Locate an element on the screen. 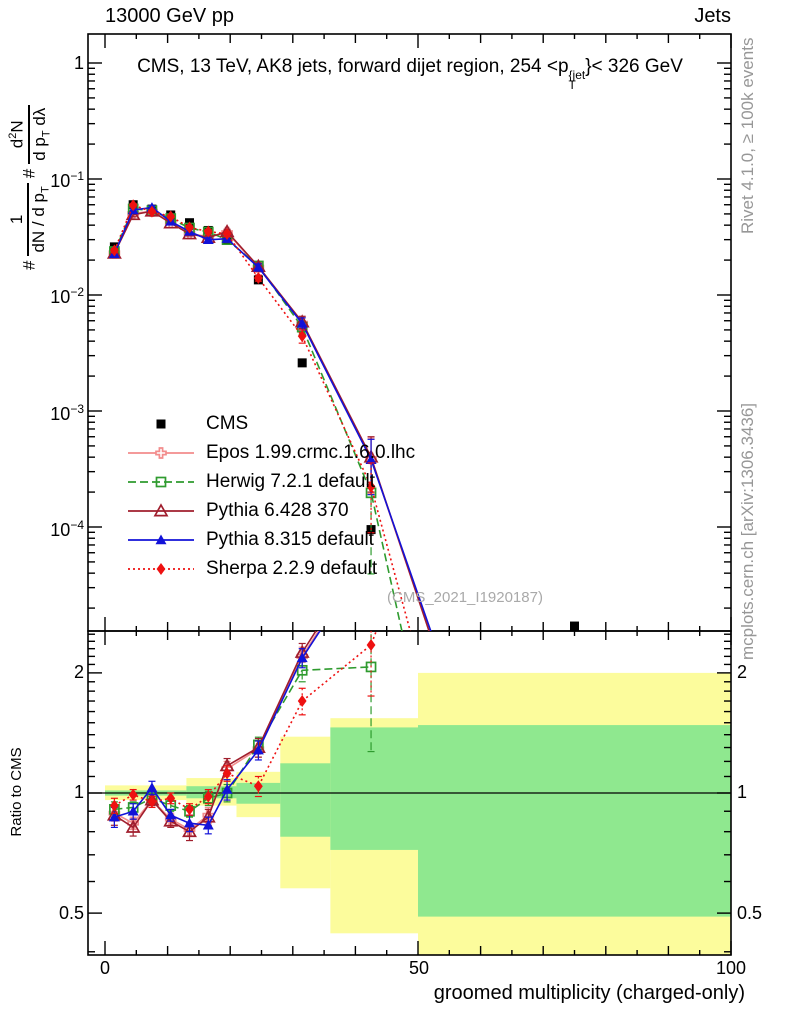 Image resolution: width=786 pixels, height=1024 pixels. legend-item-herwig: Herwig 7.2.1 default is located at coordinates (270, 481).